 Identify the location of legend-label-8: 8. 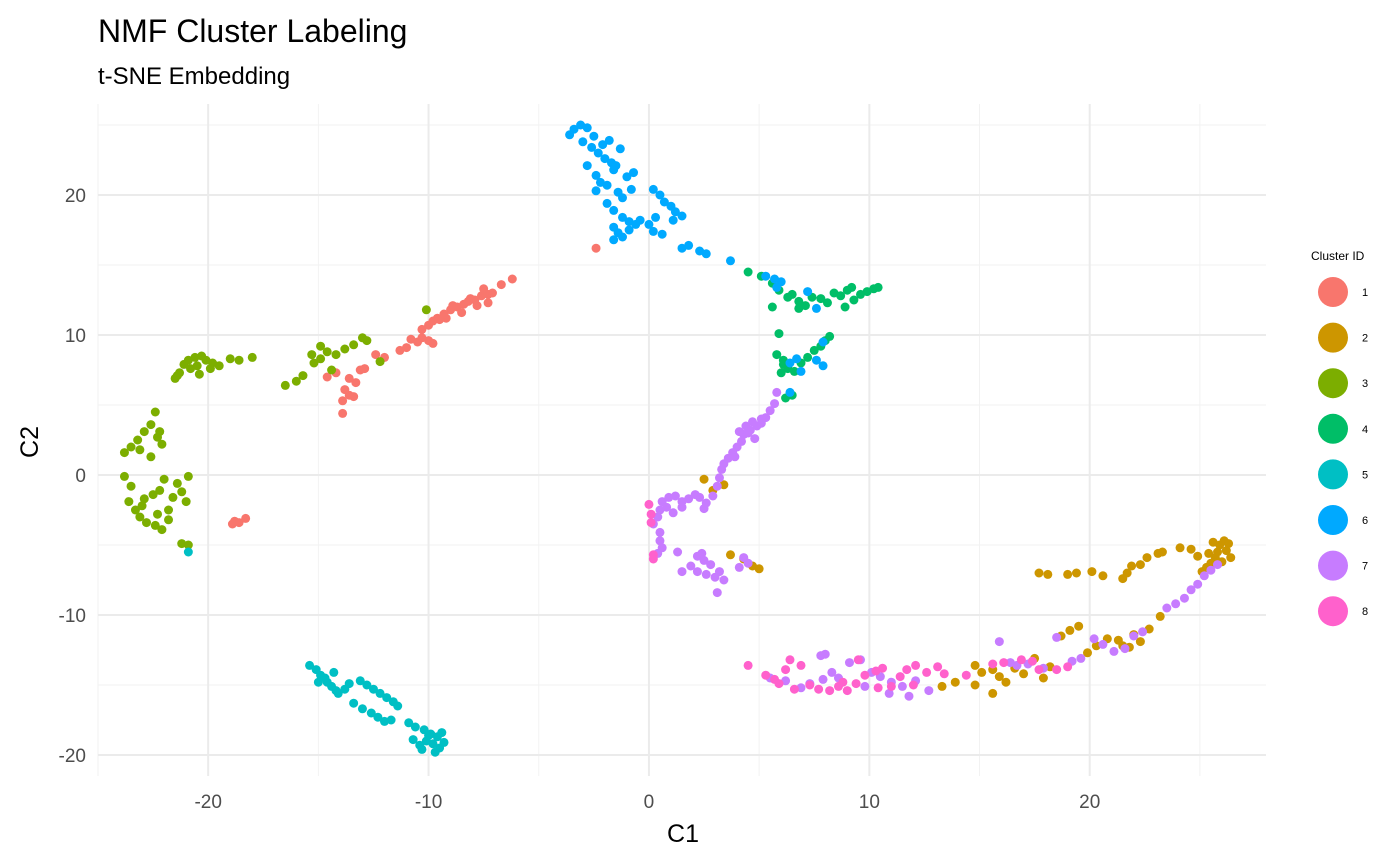
(1365, 612).